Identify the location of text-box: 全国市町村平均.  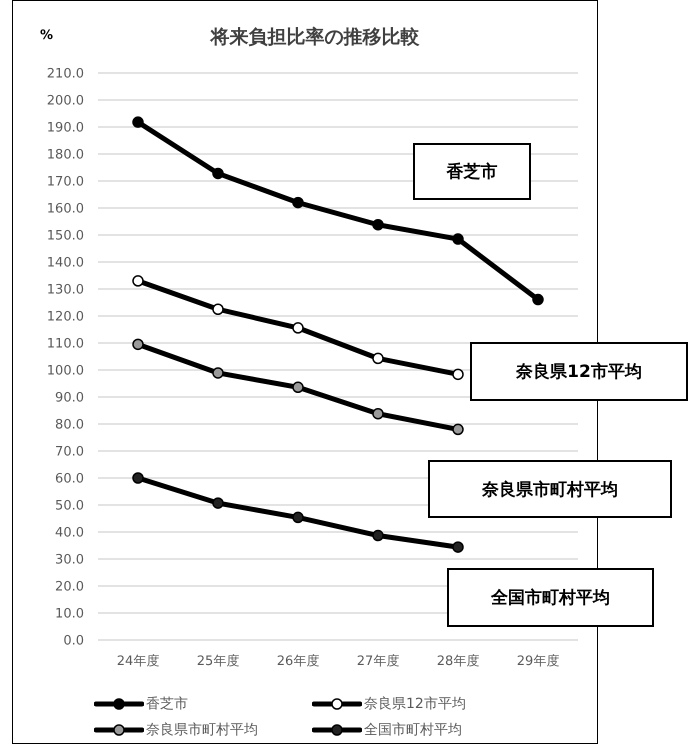
(550, 597).